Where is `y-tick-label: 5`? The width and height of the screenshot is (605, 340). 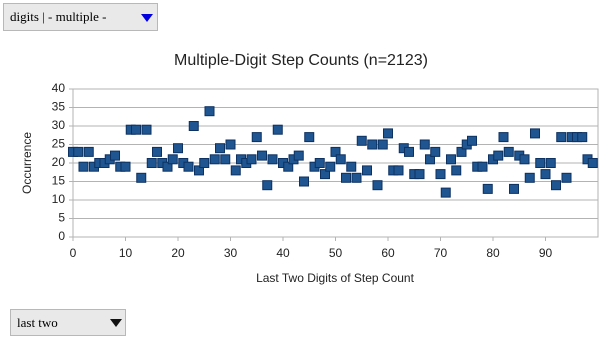 y-tick-label: 5 is located at coordinates (61, 218).